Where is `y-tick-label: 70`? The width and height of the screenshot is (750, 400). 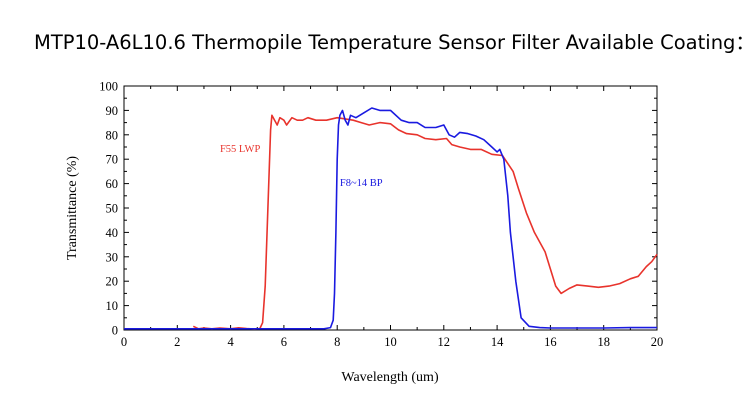 y-tick-label: 70 is located at coordinates (112, 160).